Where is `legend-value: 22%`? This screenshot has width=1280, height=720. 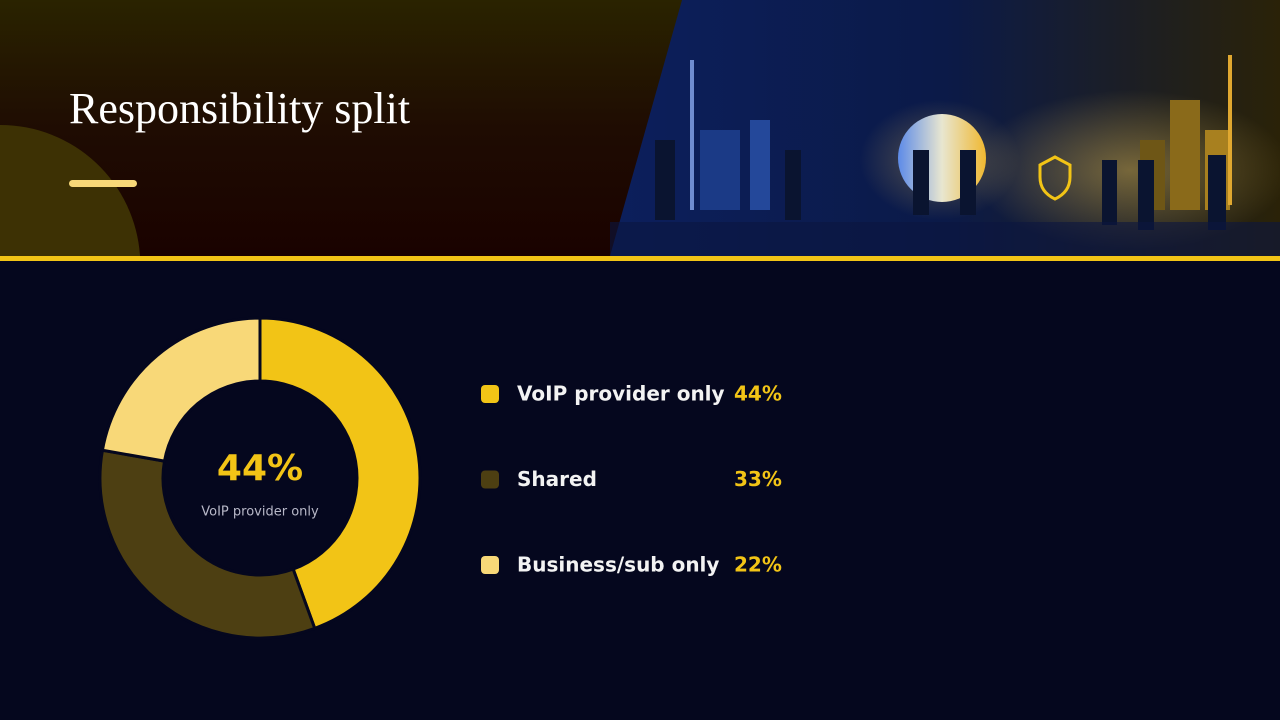
legend-value: 22% is located at coordinates (758, 565).